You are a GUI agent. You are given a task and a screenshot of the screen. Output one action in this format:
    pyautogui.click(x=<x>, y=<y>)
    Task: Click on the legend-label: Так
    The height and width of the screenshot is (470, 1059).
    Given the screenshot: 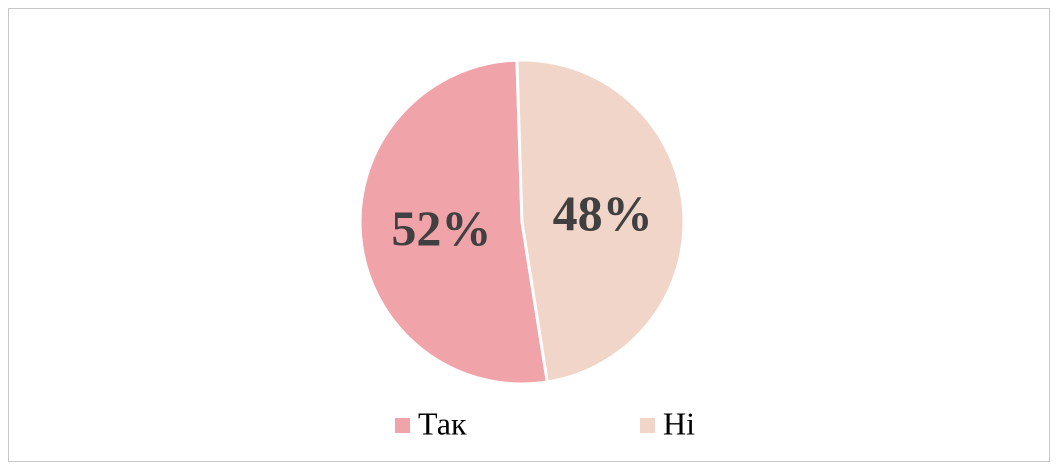 What is the action you would take?
    pyautogui.click(x=442, y=423)
    